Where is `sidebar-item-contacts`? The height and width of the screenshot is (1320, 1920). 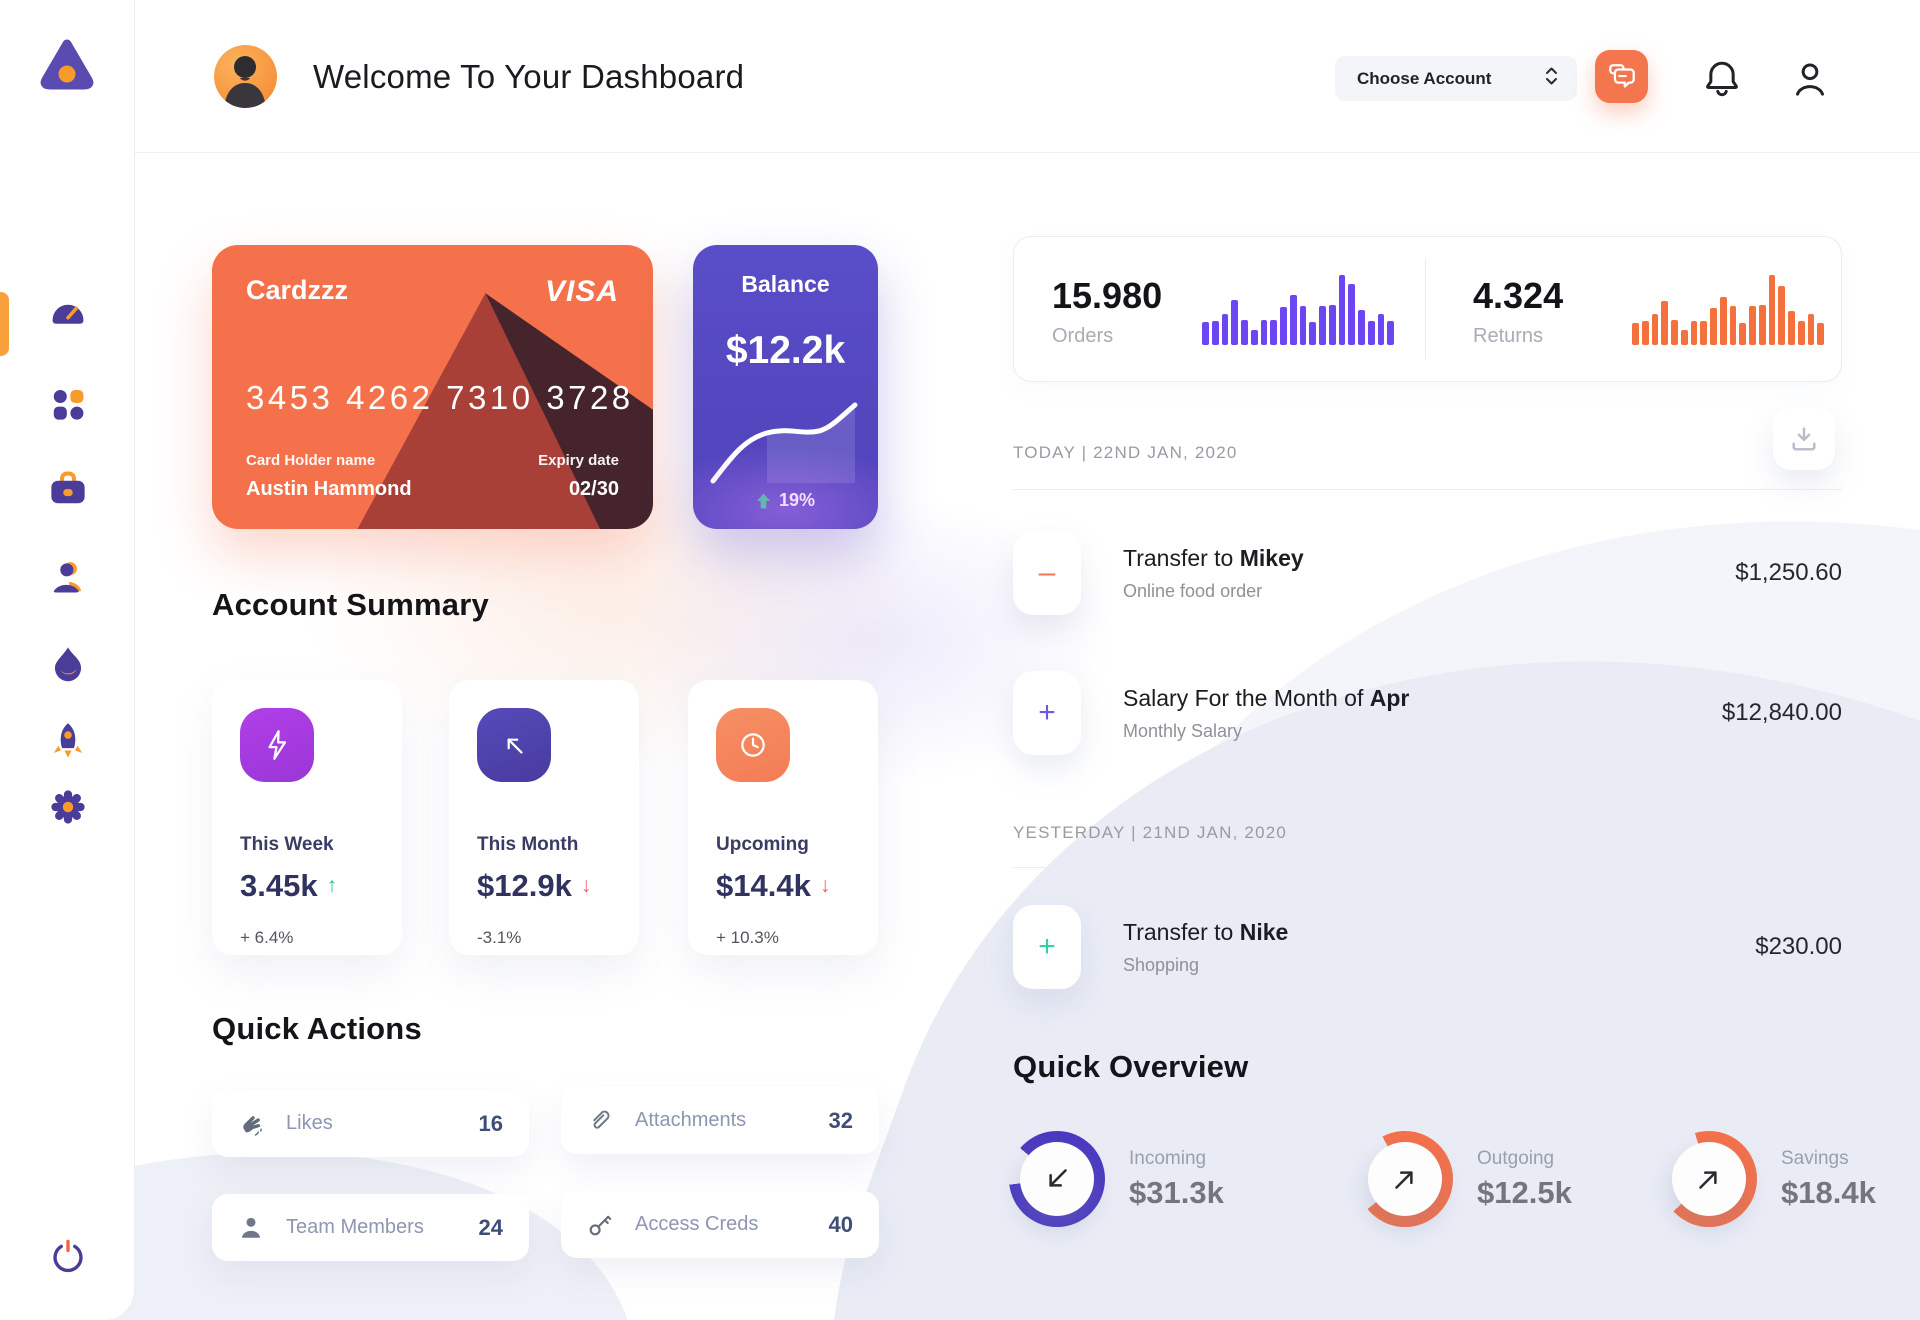
sidebar-item-contacts is located at coordinates (68, 577).